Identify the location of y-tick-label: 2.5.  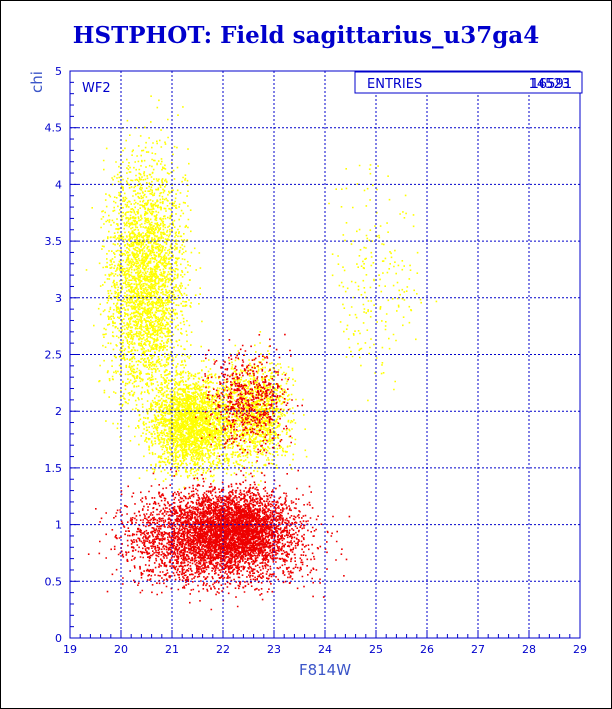
(54, 355).